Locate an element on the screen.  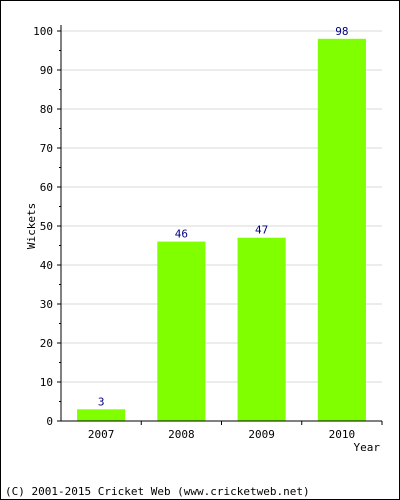
bar-2010 is located at coordinates (341, 230).